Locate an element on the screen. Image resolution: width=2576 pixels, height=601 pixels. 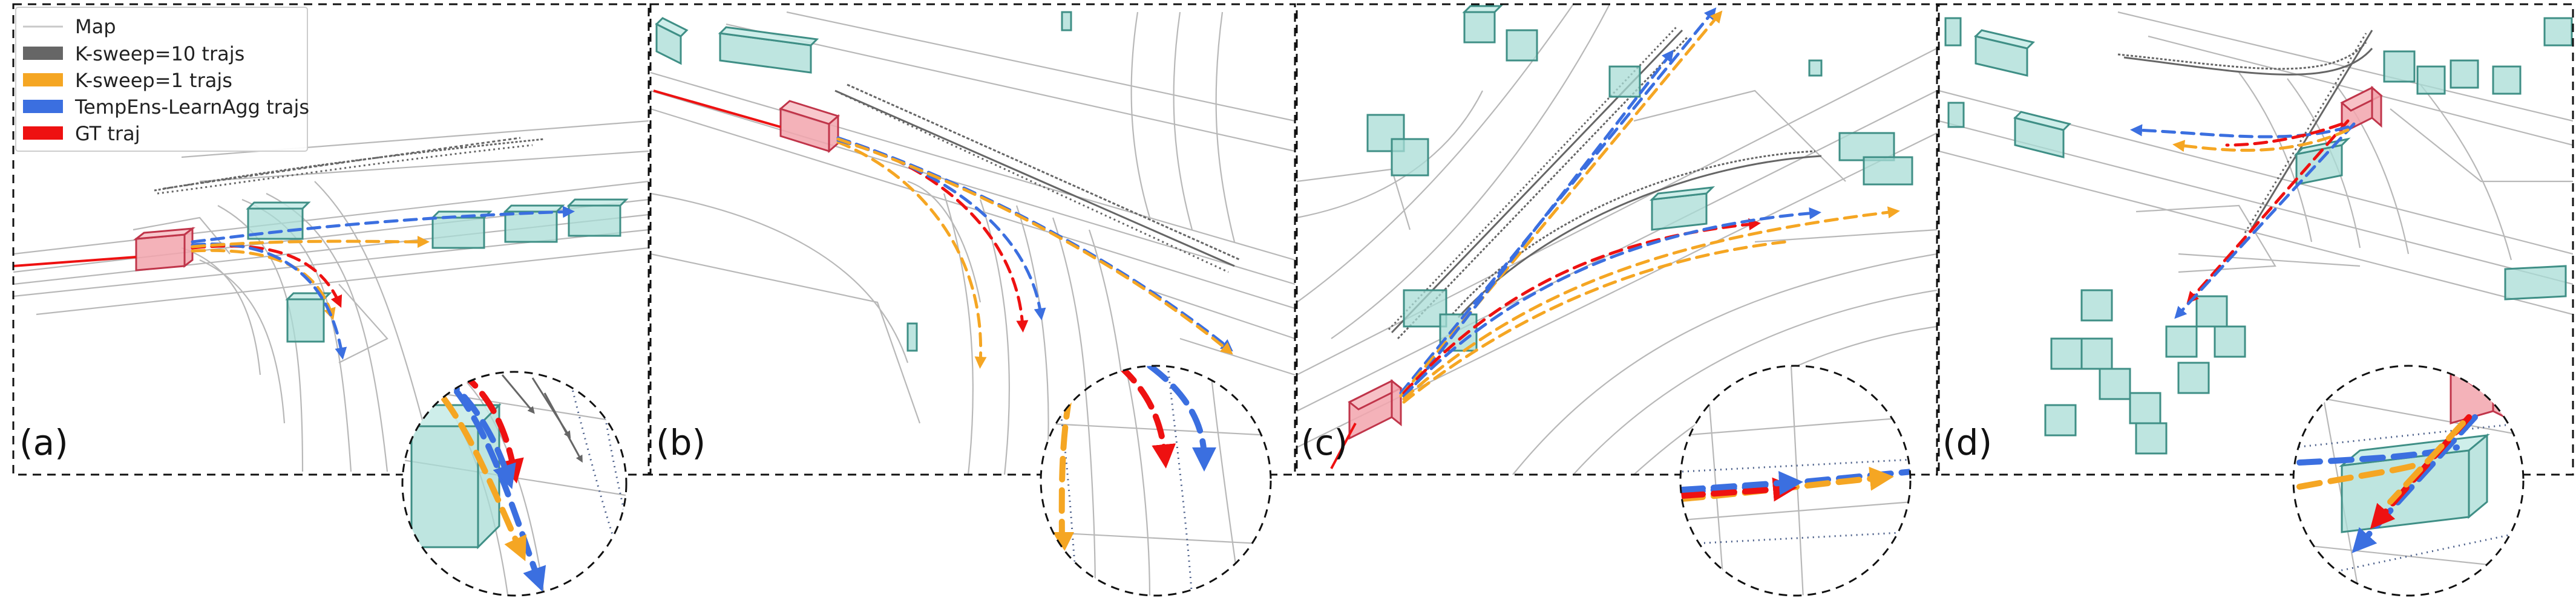
legend-item-tempens: TempEns-LearnAgg trajs is located at coordinates (166, 108).